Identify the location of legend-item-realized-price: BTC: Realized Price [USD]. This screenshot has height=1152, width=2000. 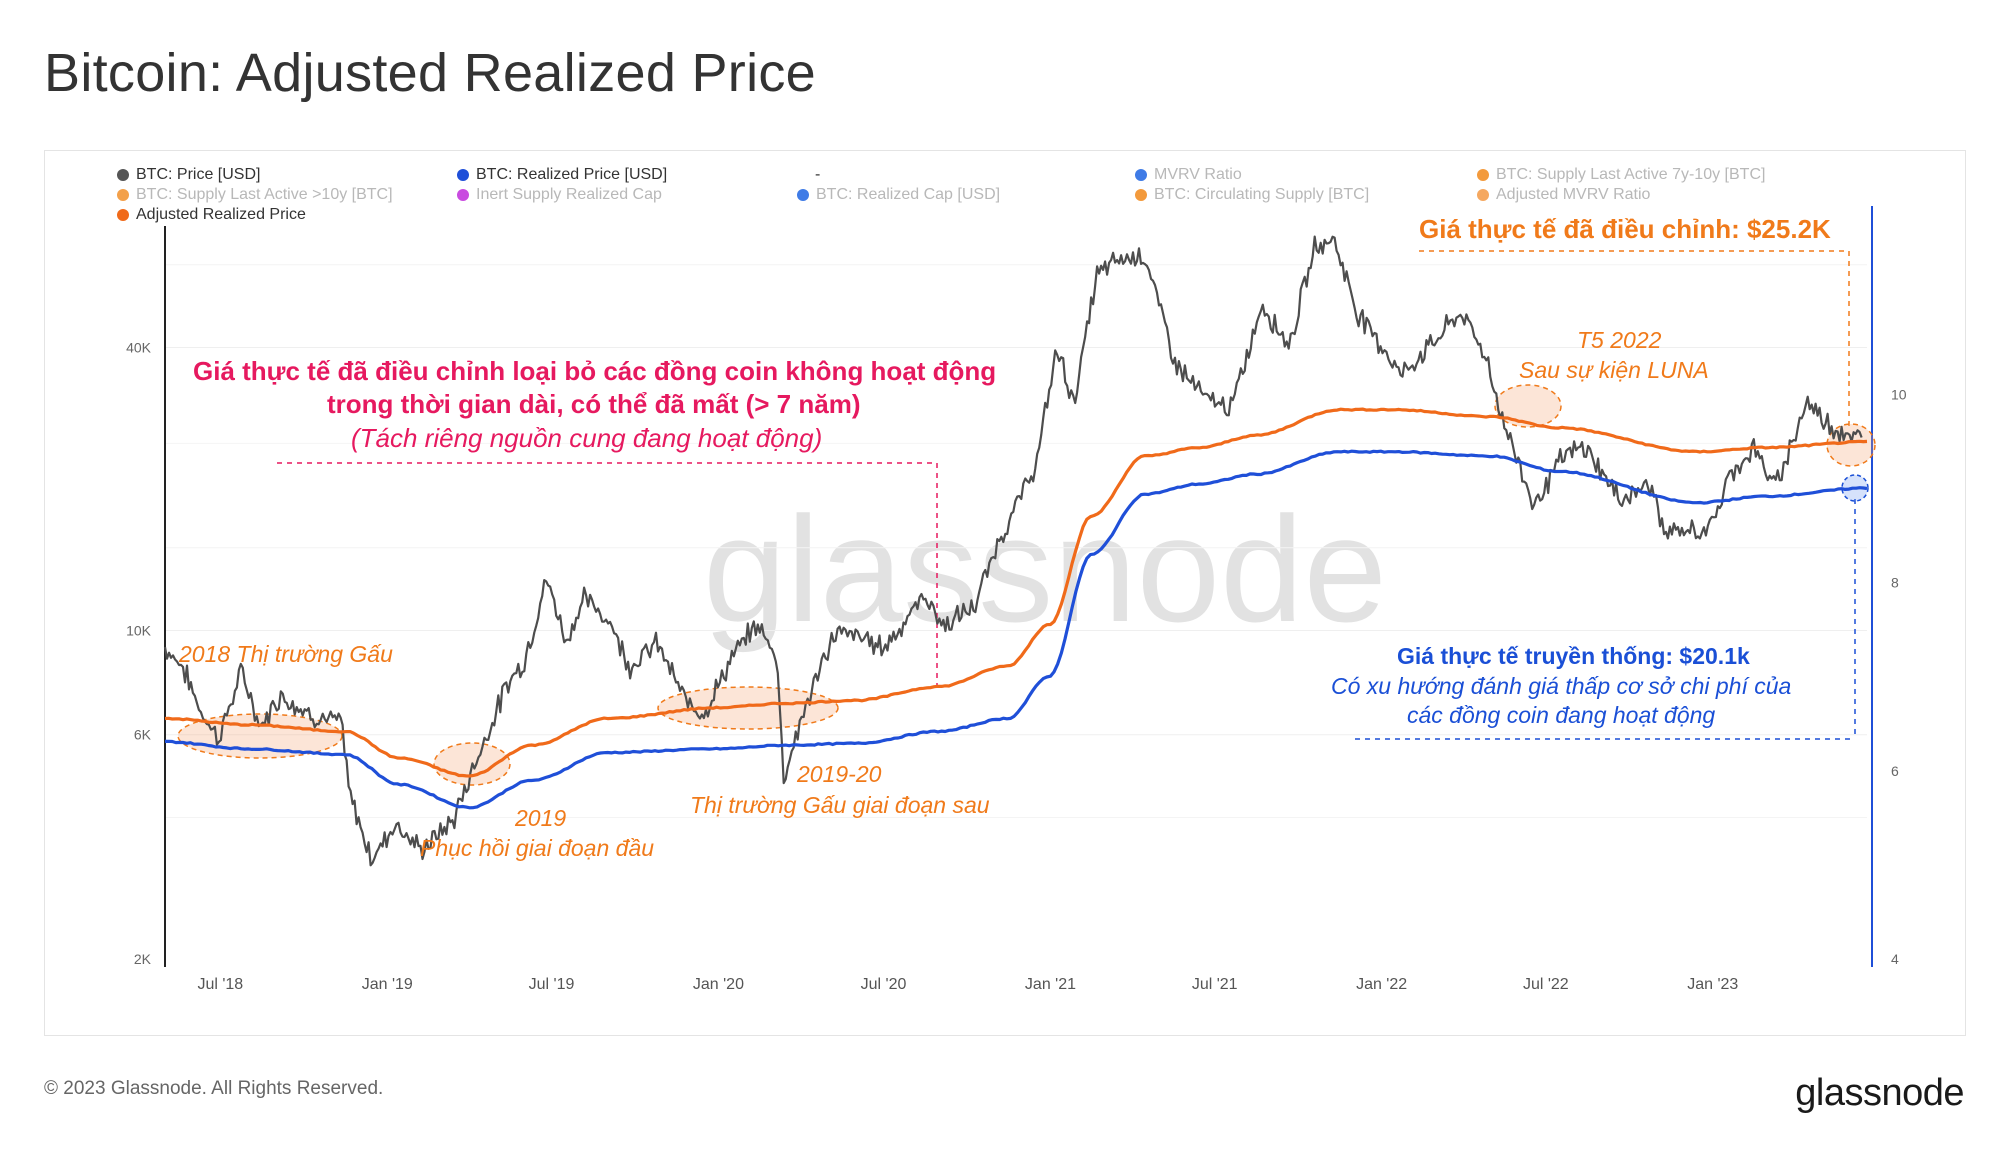
(562, 175).